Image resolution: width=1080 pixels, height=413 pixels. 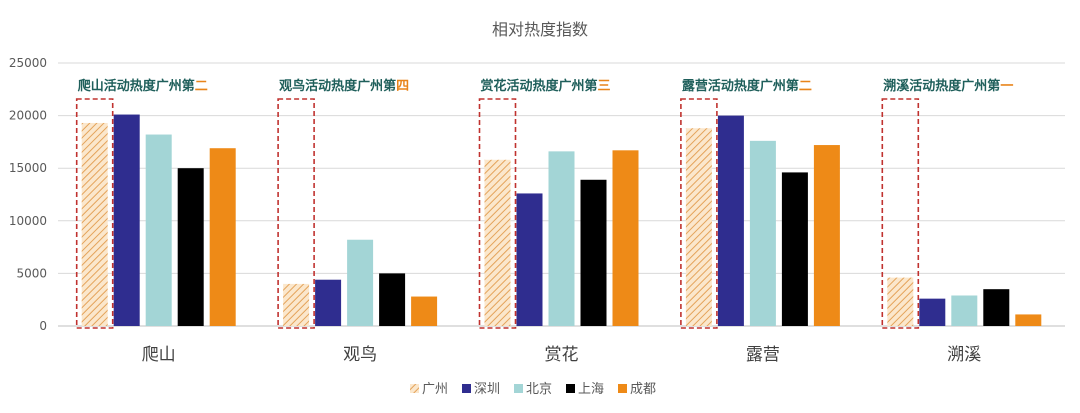 I want to click on x-tick-label: 观鸟, so click(x=360, y=355).